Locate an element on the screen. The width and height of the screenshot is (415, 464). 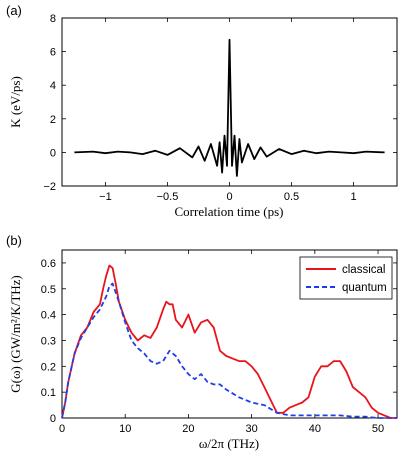
y-axis-label-b: G(ω) (GW/m²/K/THz) is located at coordinates (15, 334).